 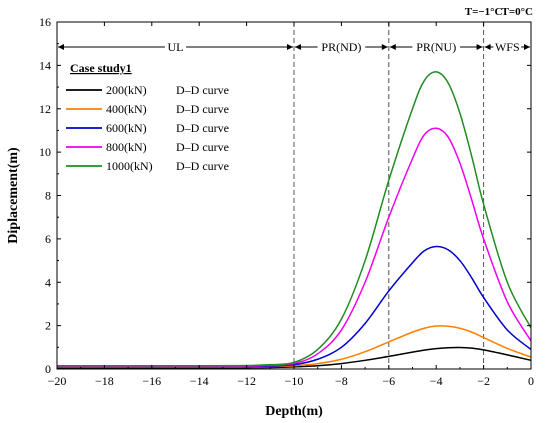 What do you see at coordinates (507, 47) in the screenshot?
I see `region-label-3: WFS` at bounding box center [507, 47].